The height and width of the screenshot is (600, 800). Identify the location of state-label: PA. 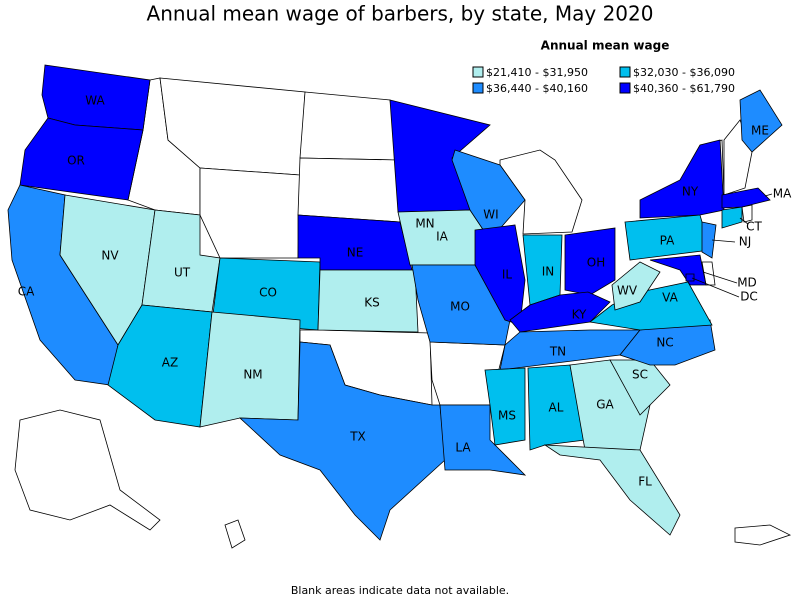
(667, 241).